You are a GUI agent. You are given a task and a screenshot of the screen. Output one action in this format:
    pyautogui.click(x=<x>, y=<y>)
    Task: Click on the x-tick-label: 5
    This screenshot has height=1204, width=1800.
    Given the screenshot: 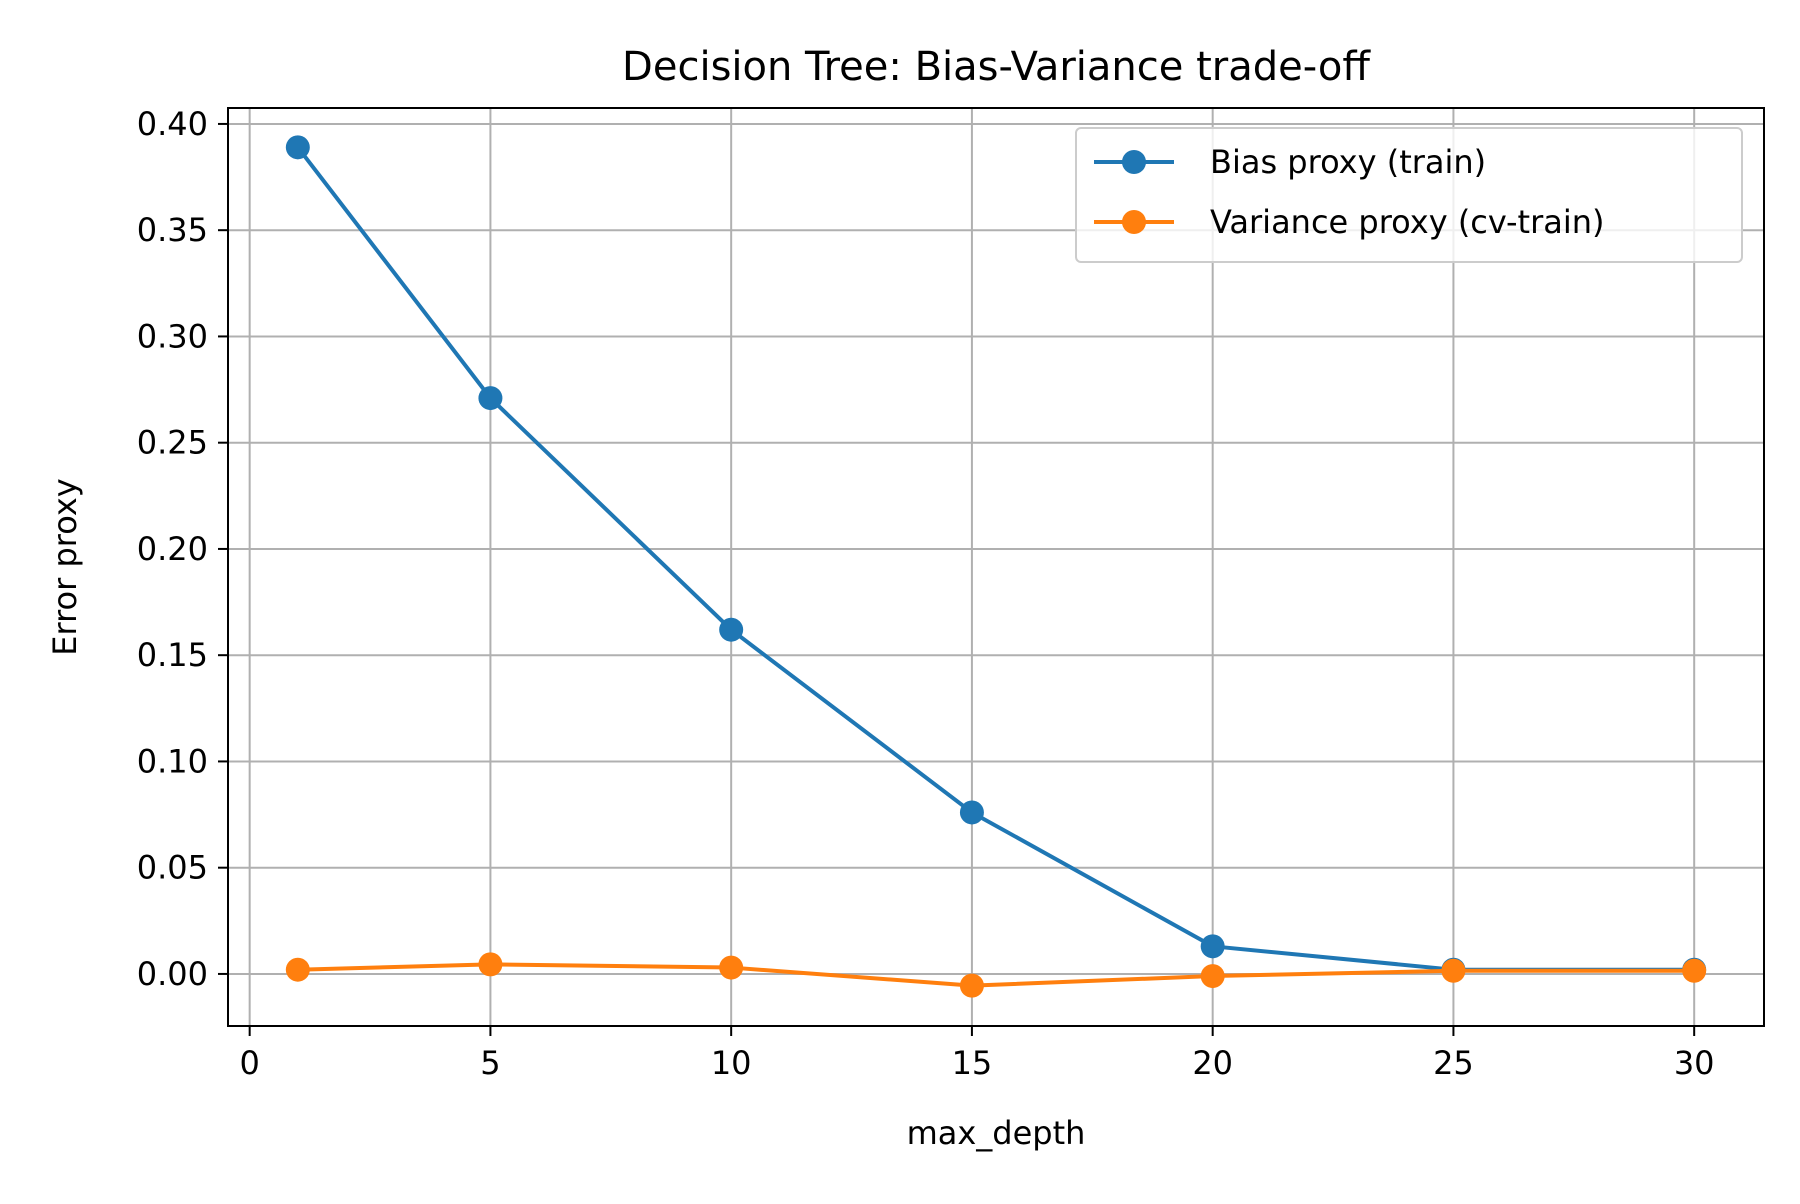 What is the action you would take?
    pyautogui.click(x=490, y=1063)
    